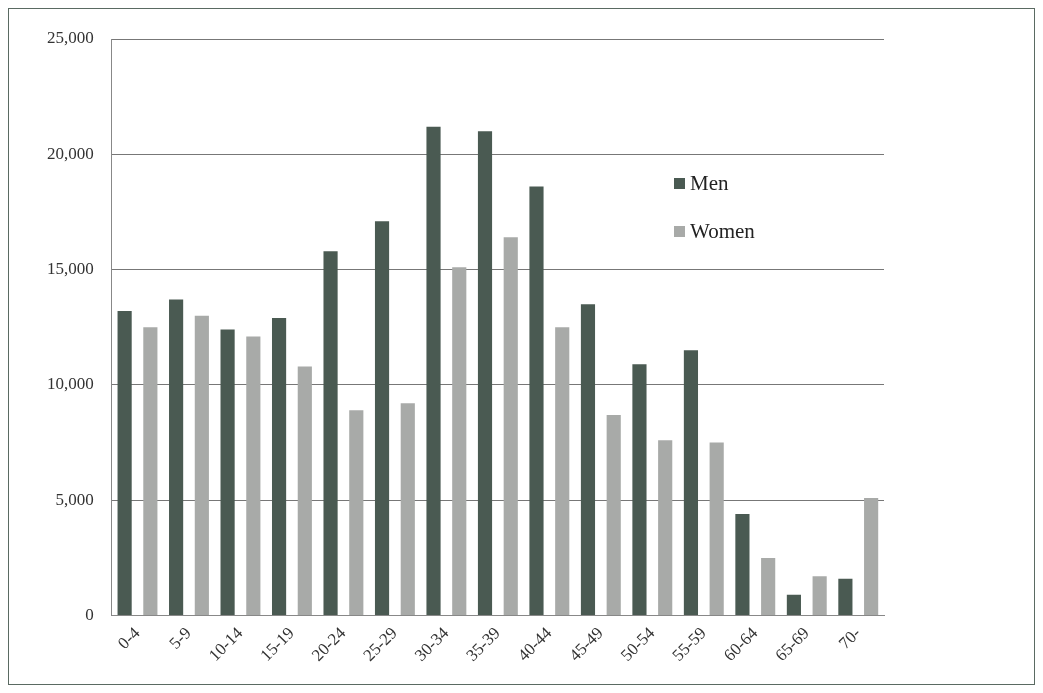  What do you see at coordinates (70, 38) in the screenshot?
I see `y-tick-label: 25,000` at bounding box center [70, 38].